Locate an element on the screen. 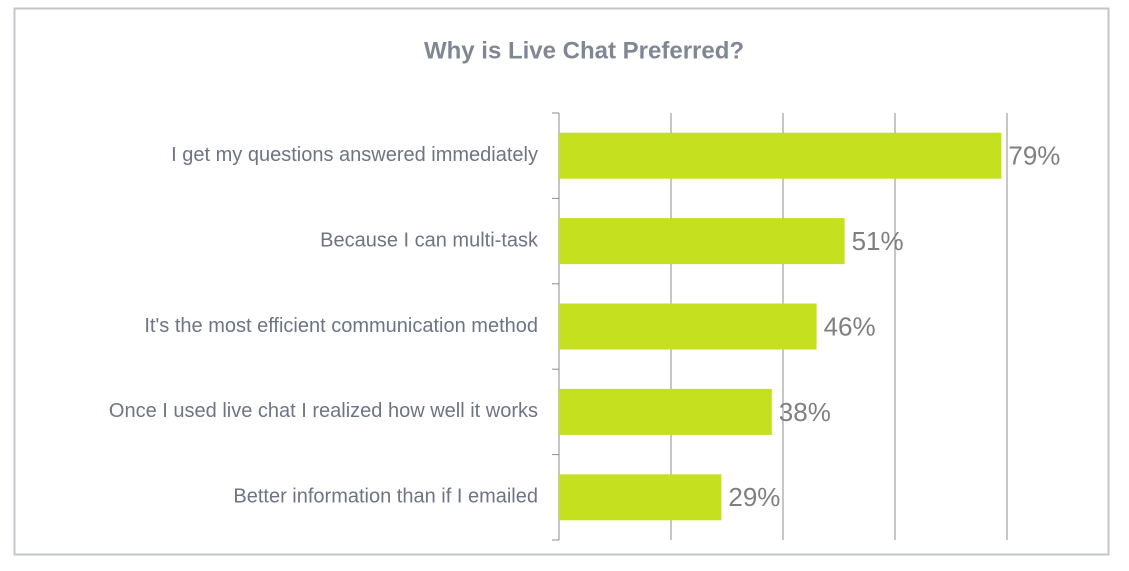 Image resolution: width=1129 pixels, height=571 pixels. chart-title: Why is Live Chat Preferred? is located at coordinates (584, 50).